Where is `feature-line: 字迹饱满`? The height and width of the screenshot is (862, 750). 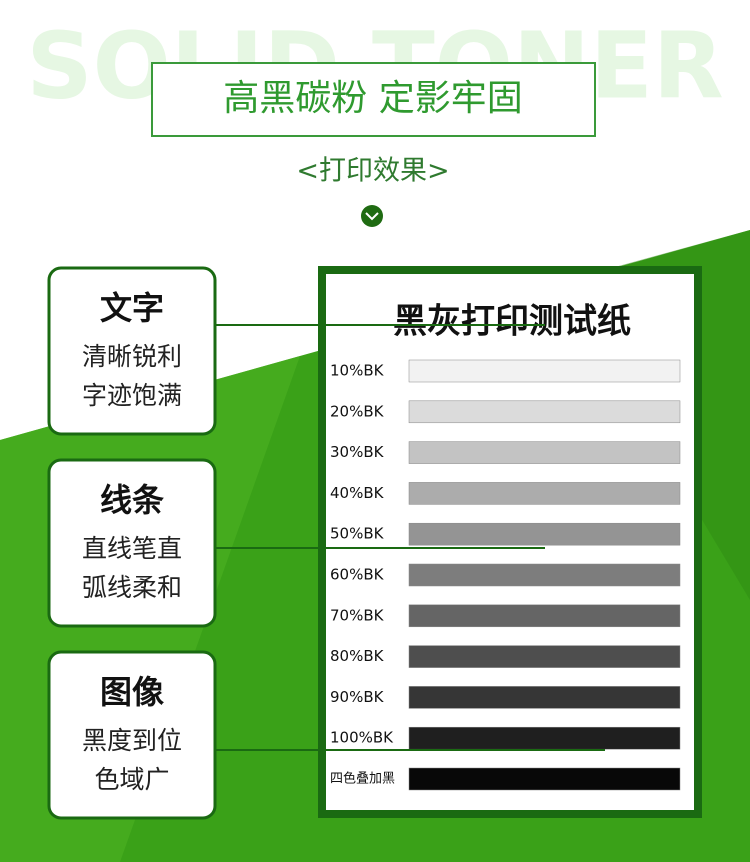 feature-line: 字迹饱满 is located at coordinates (132, 395).